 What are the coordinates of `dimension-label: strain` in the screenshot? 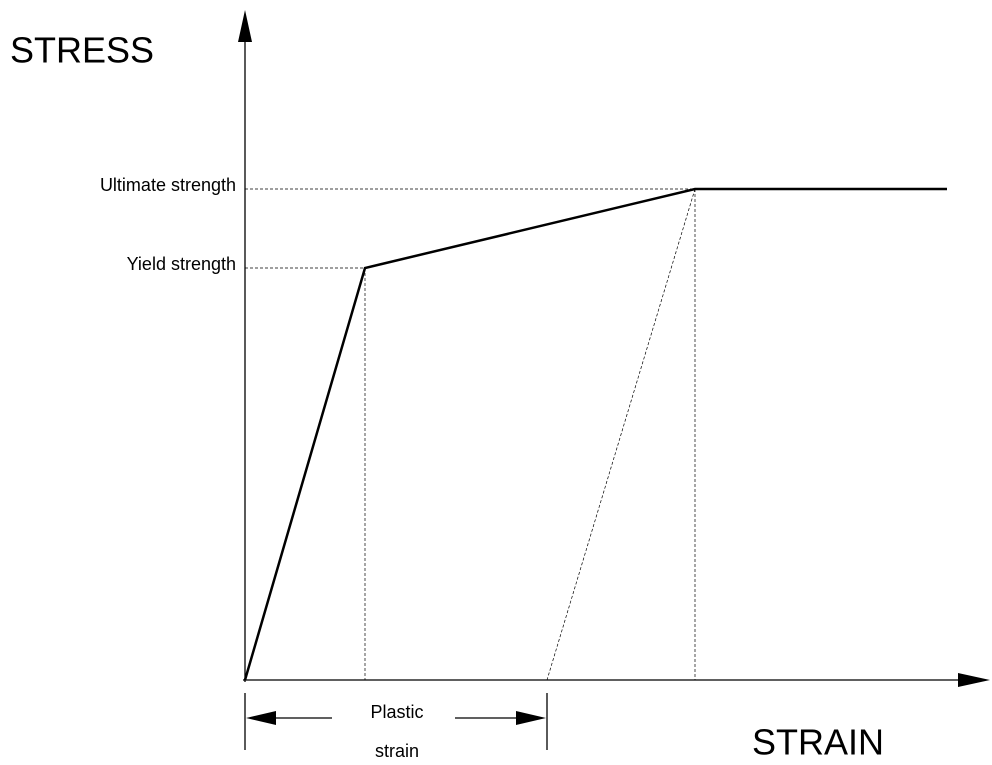 It's located at (397, 751).